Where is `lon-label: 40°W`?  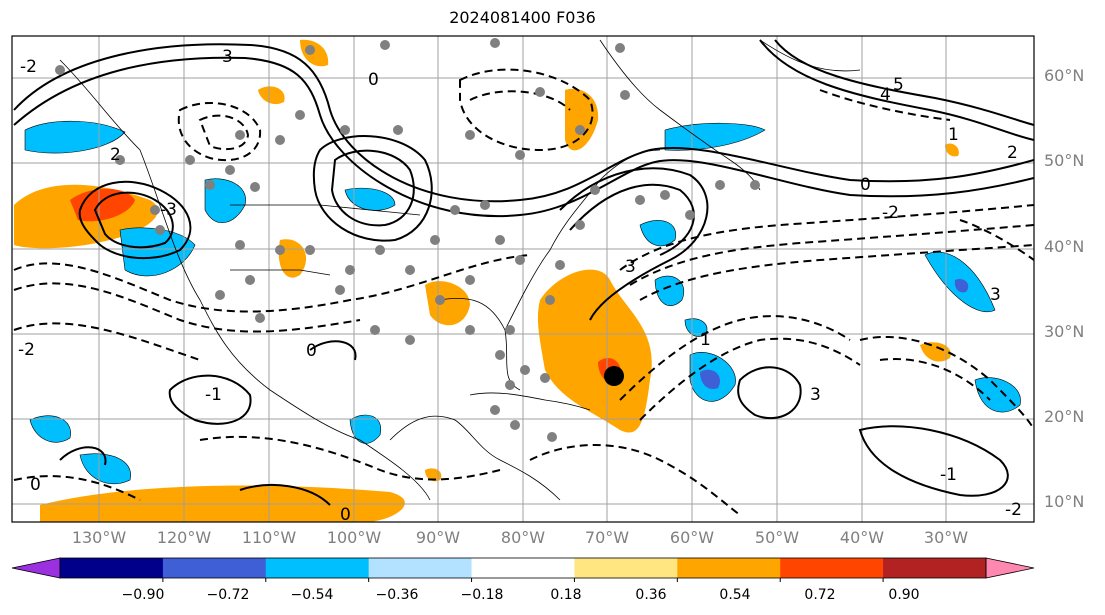 lon-label: 40°W is located at coordinates (862, 537).